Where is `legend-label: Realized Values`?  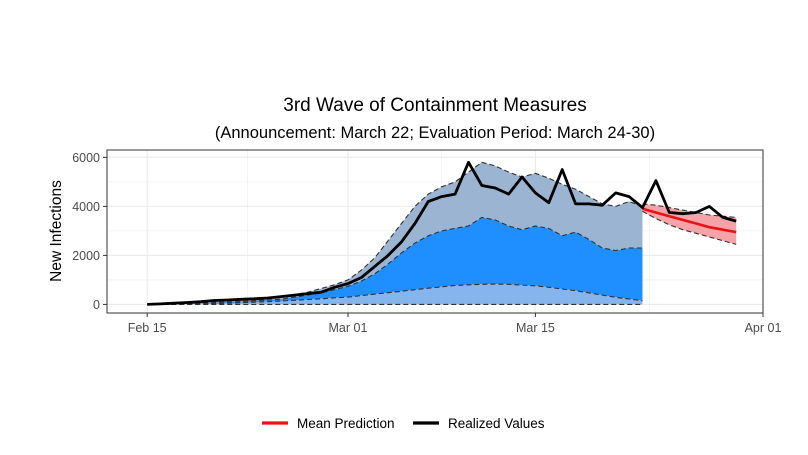 legend-label: Realized Values is located at coordinates (496, 423).